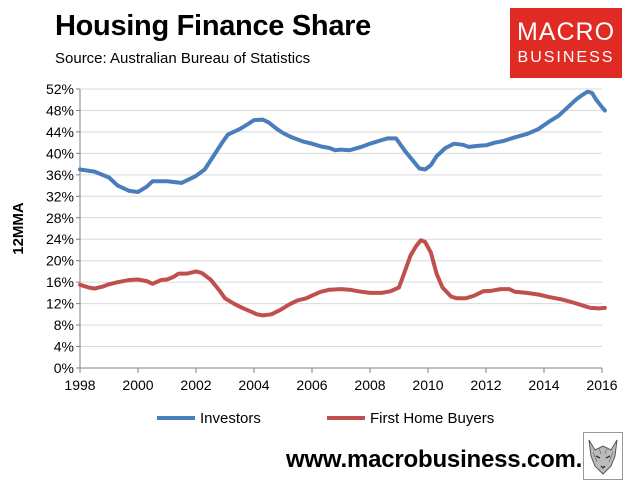  What do you see at coordinates (60, 132) in the screenshot?
I see `y-tick-label: 44%` at bounding box center [60, 132].